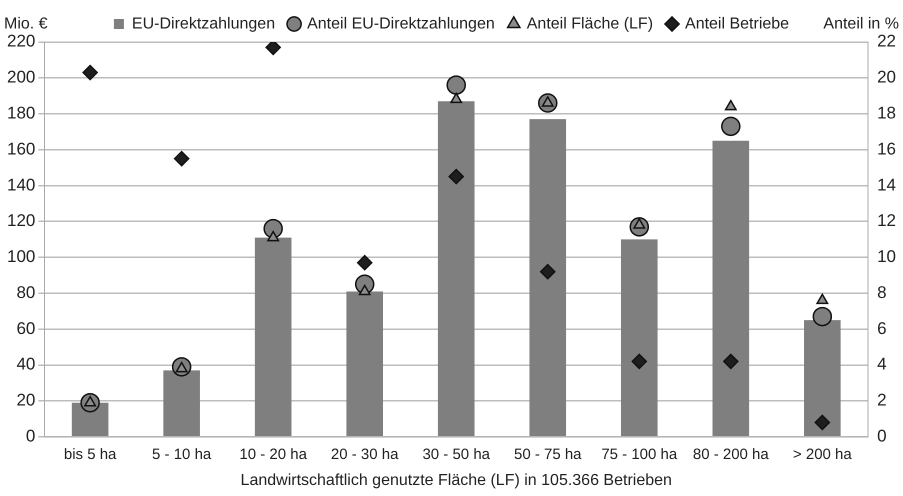 The image size is (903, 496). What do you see at coordinates (737, 23) in the screenshot?
I see `legend-label: Anteil Betriebe` at bounding box center [737, 23].